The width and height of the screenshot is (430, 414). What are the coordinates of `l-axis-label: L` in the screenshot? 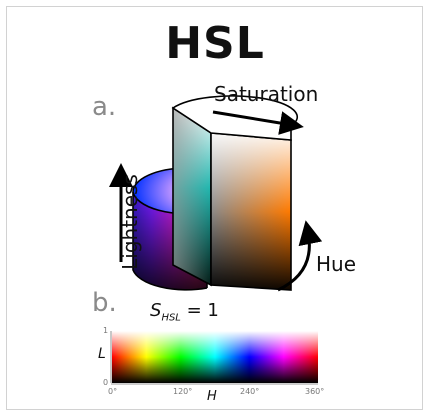 It's located at (102, 354).